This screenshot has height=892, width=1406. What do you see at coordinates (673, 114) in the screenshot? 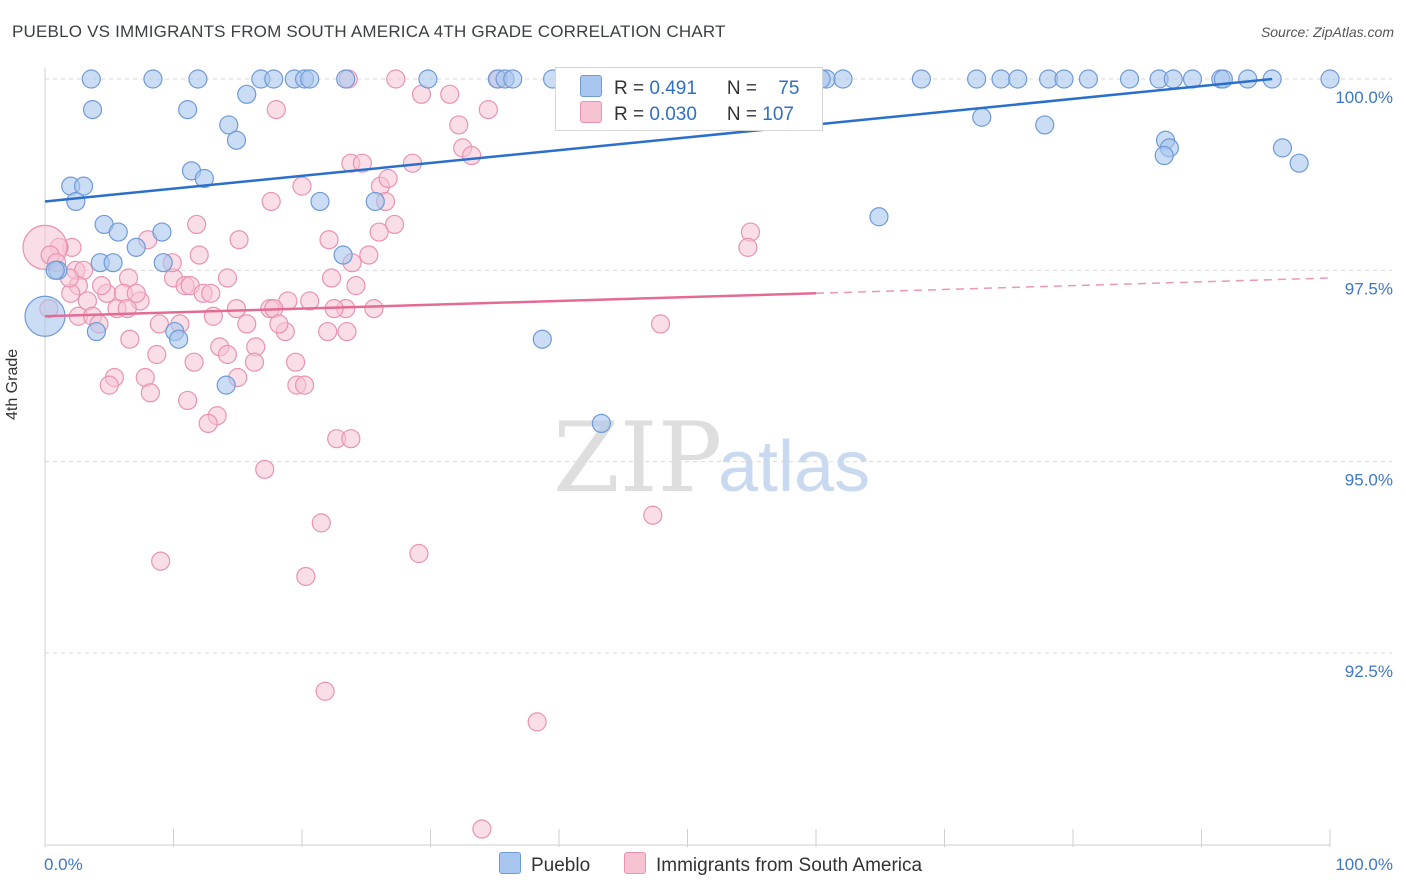
I see `r-value: 0.030` at bounding box center [673, 114].